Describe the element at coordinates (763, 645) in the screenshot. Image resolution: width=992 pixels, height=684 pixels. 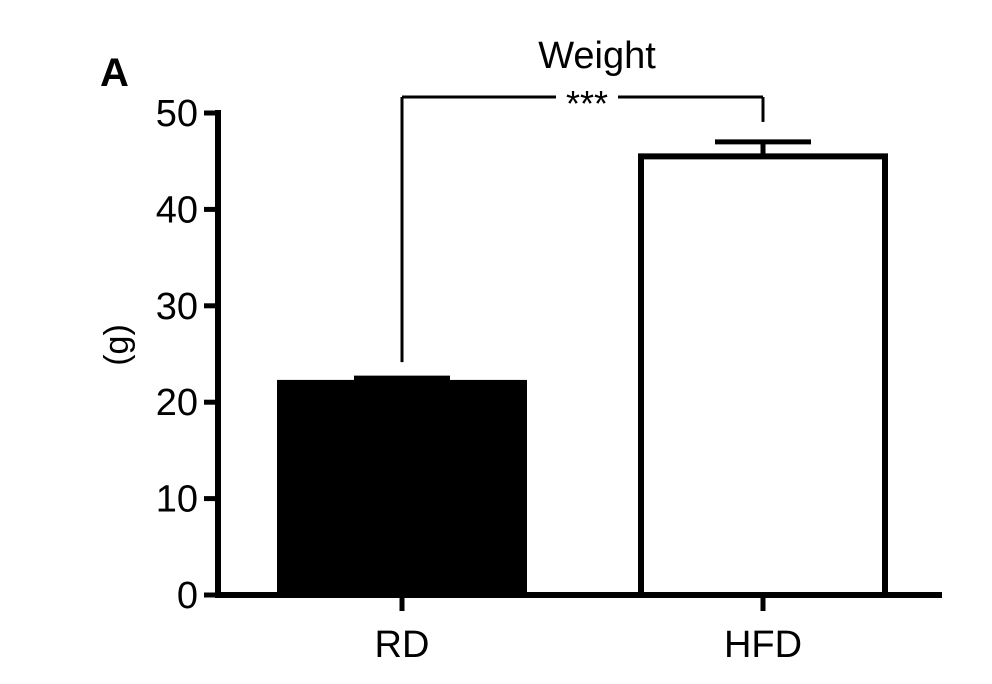
I see `x-tick-label-hfd: HFD` at that location.